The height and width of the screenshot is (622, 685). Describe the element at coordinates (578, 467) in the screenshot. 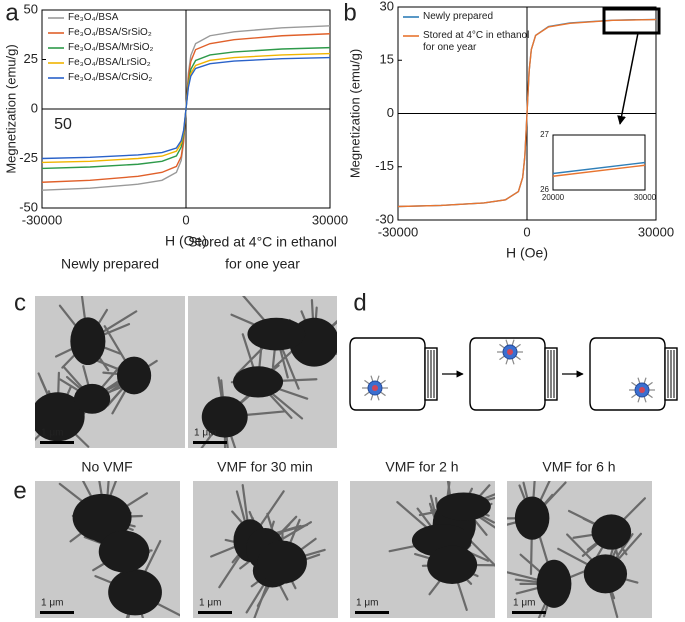

I see `image-caption: VMF for 6 h` at that location.